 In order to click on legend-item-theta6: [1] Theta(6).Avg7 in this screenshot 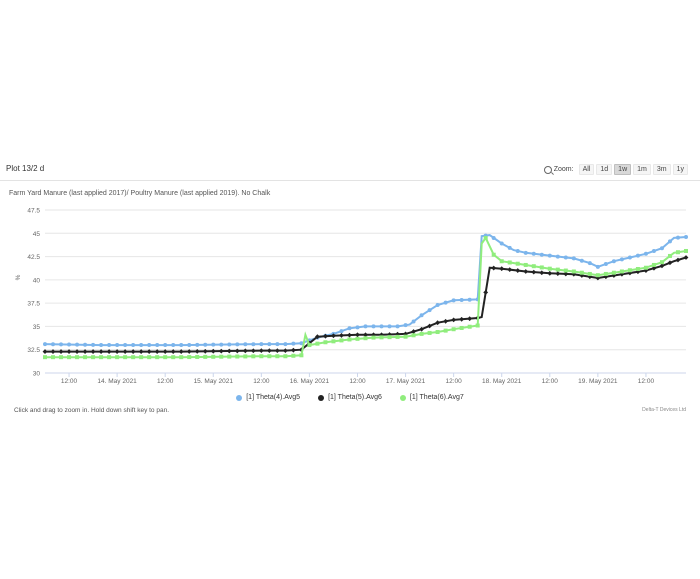, I will do `click(431, 397)`.